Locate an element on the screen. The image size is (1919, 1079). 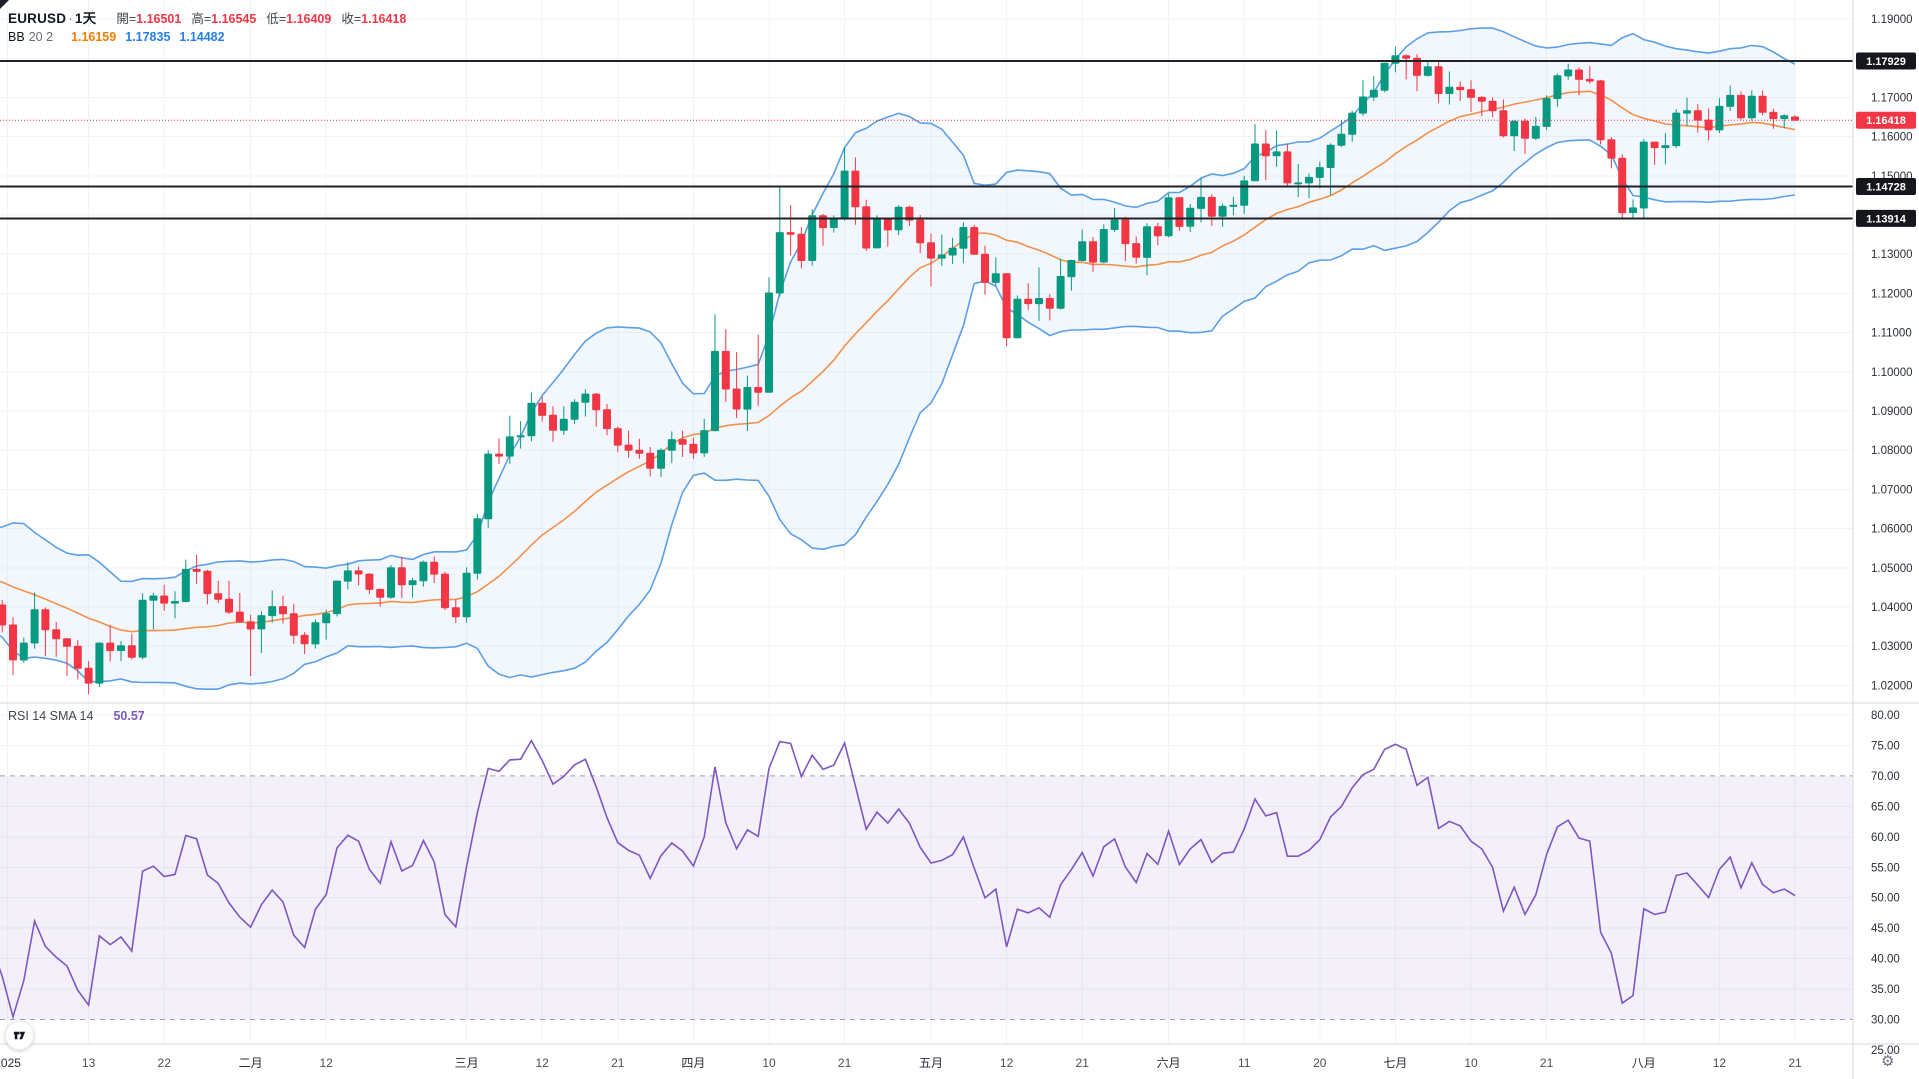
tradingview-logo-glyph is located at coordinates (19, 1035).